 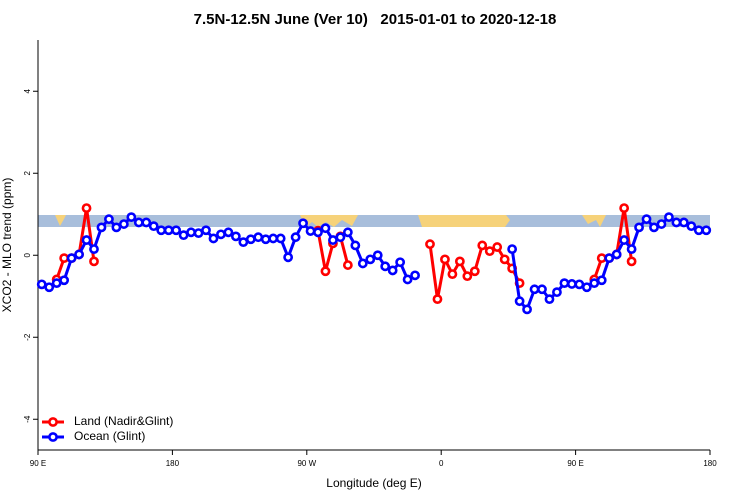 I want to click on series-line, so click(x=608, y=263).